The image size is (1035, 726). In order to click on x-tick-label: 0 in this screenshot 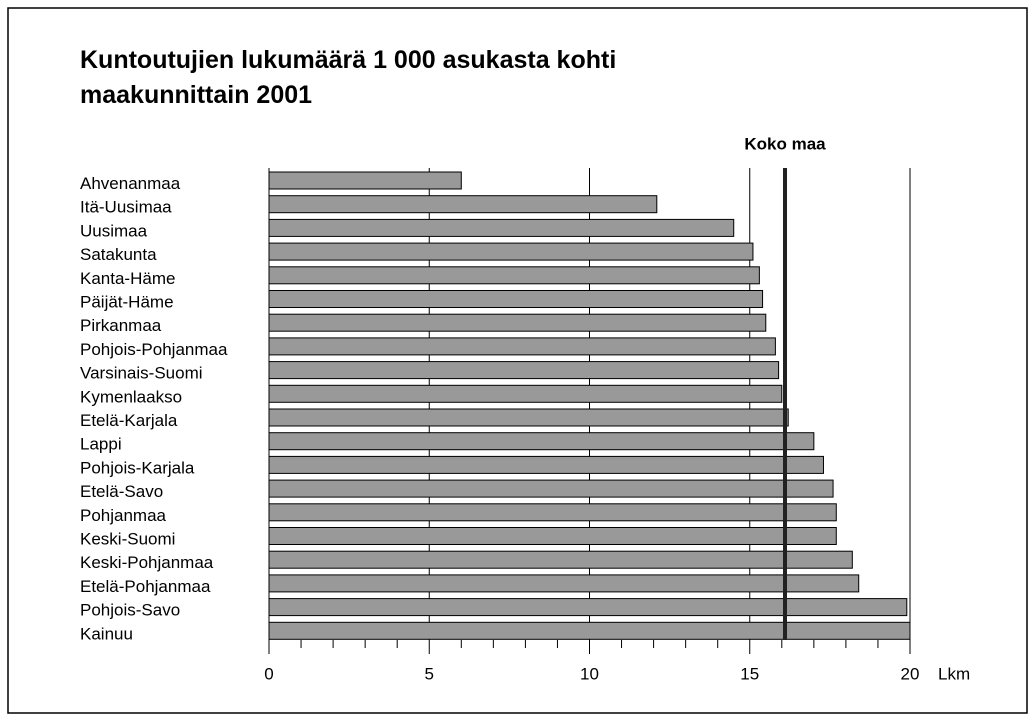, I will do `click(268, 673)`.